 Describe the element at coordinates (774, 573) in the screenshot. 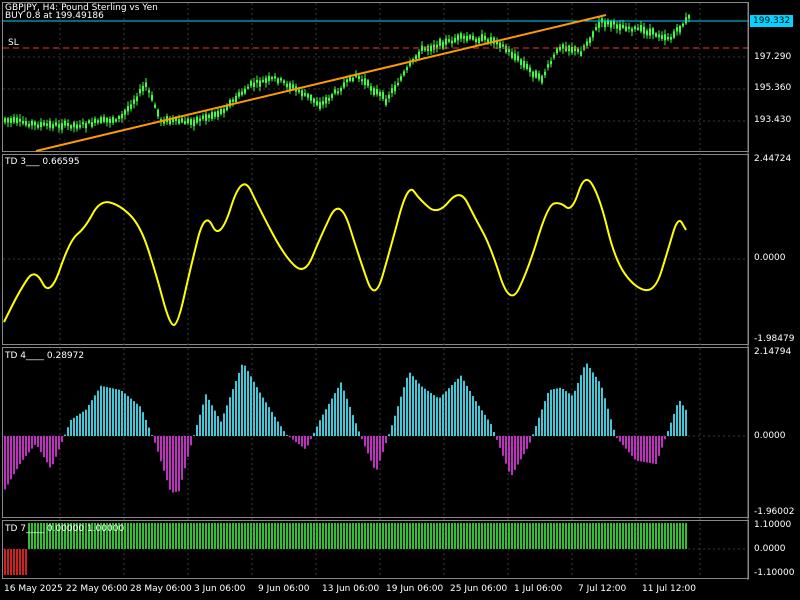

I see `td7-axis-min: -1.10000` at that location.